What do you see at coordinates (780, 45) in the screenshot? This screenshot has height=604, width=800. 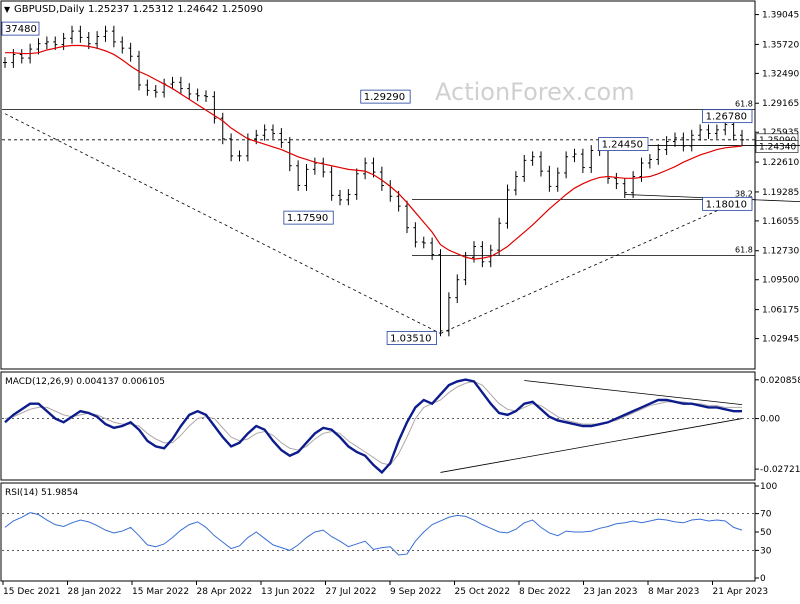 I see `price-tick-label: 1.35720` at bounding box center [780, 45].